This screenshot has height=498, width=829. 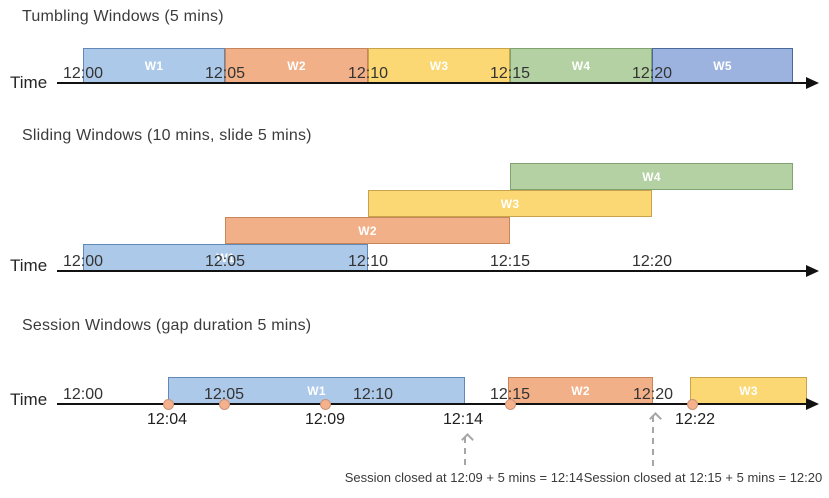 What do you see at coordinates (812, 404) in the screenshot?
I see `session-time-axis-arrowhead` at bounding box center [812, 404].